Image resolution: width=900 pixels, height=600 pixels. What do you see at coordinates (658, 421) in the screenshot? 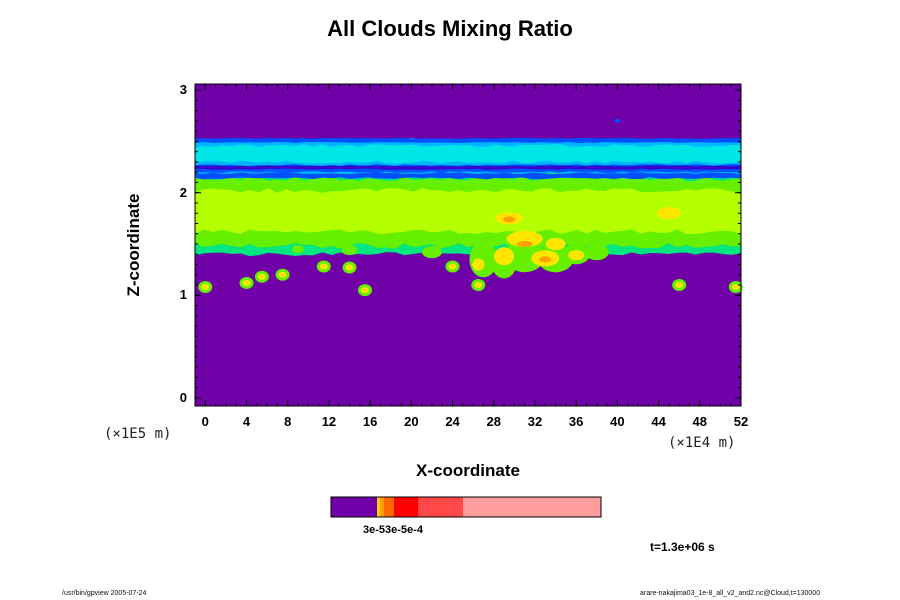
I see `x-tick-label-11: 44` at bounding box center [658, 421].